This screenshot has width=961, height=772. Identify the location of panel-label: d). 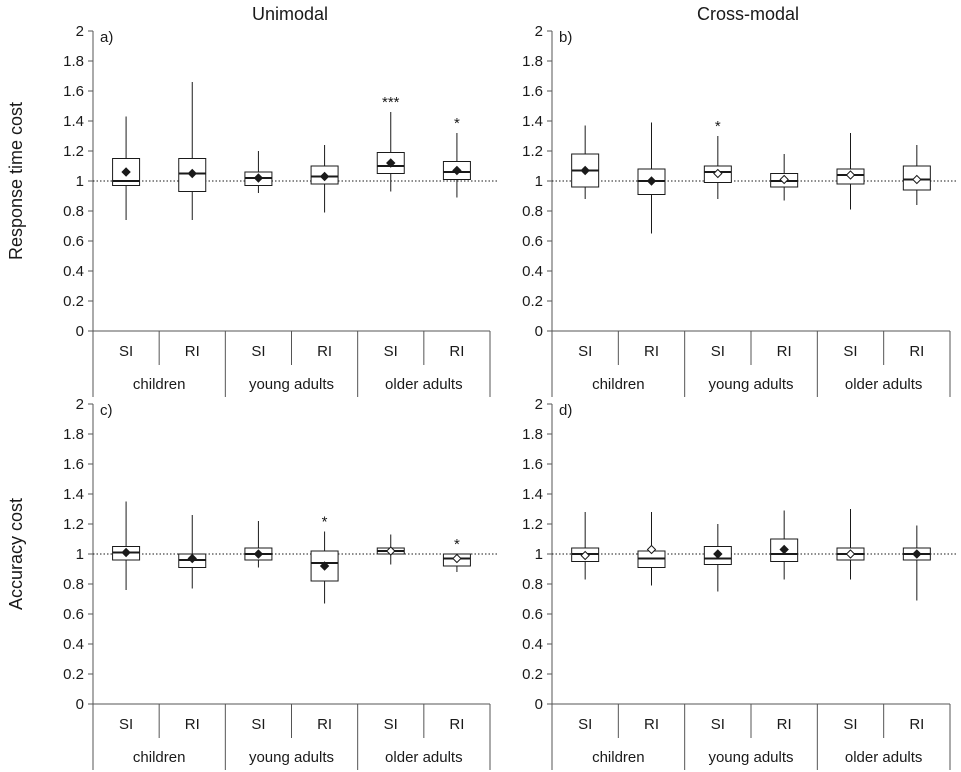
(565, 410).